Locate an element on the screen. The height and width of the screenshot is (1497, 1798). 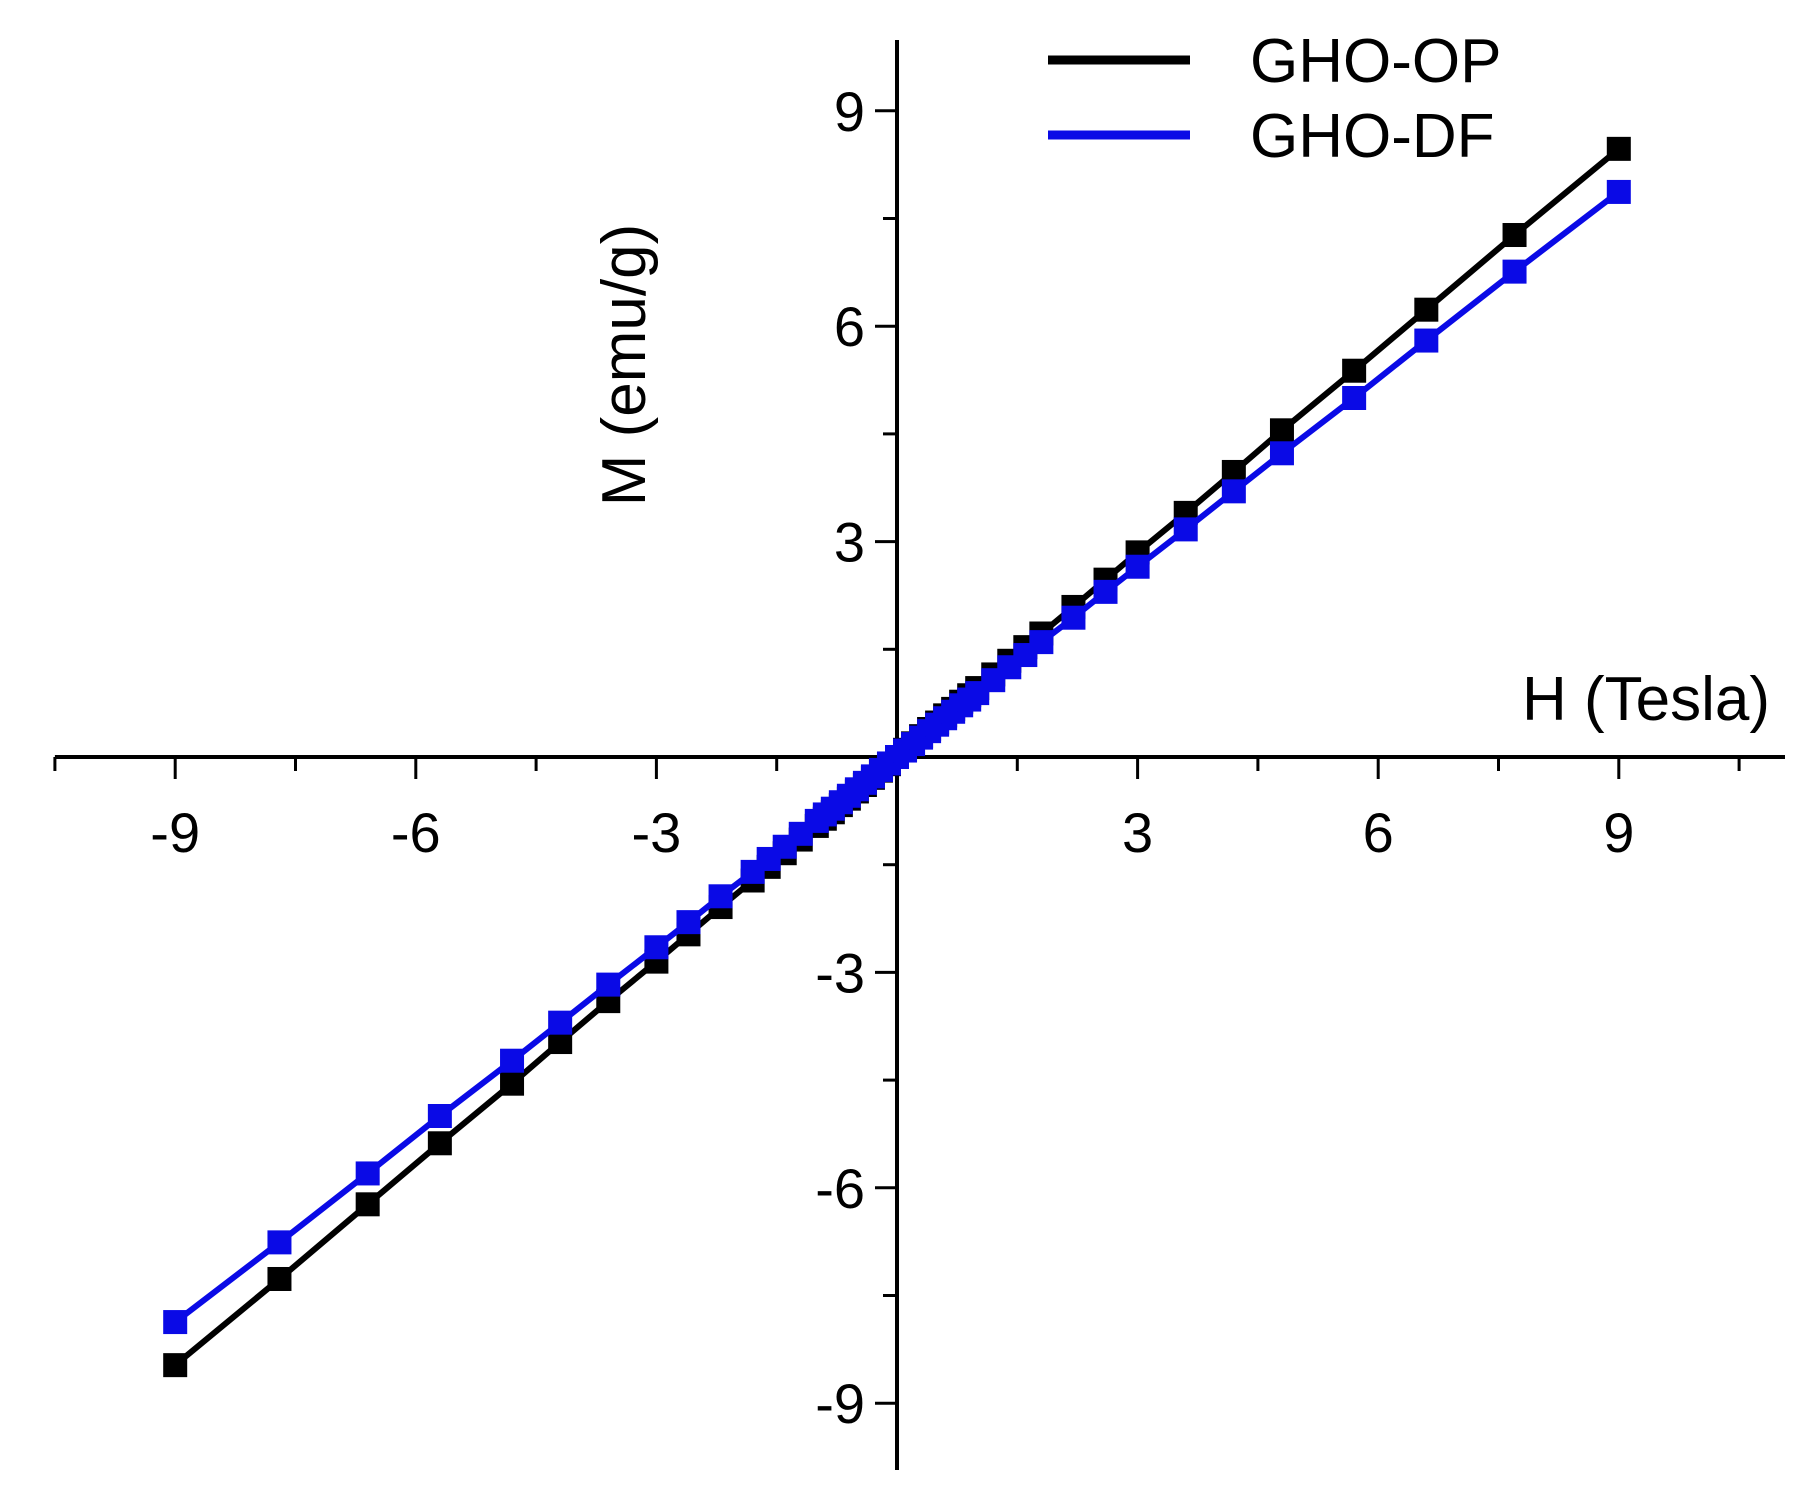
x-tick-label: -6 is located at coordinates (416, 832).